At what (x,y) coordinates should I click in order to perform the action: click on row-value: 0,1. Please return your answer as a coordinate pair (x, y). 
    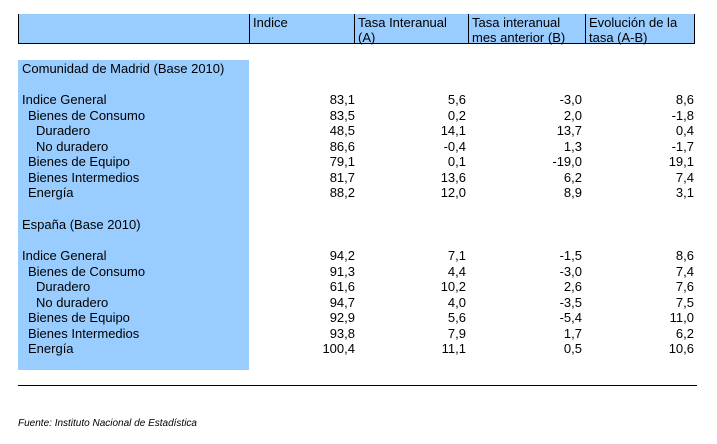
    Looking at the image, I should click on (456, 161).